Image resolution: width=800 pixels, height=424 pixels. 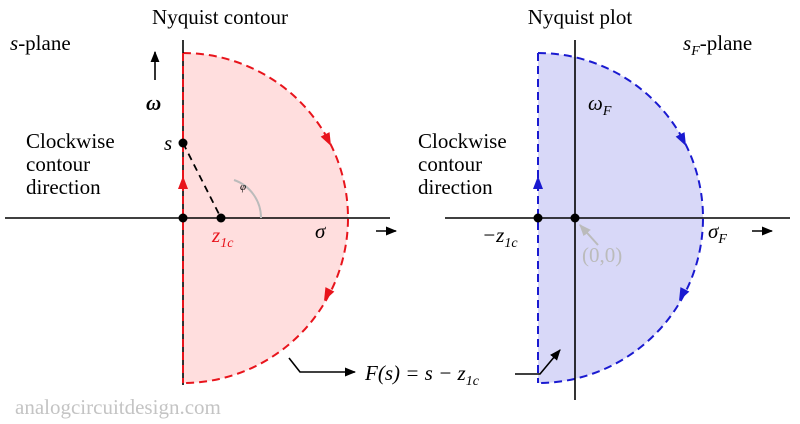 I want to click on text-part: σ, so click(x=714, y=231).